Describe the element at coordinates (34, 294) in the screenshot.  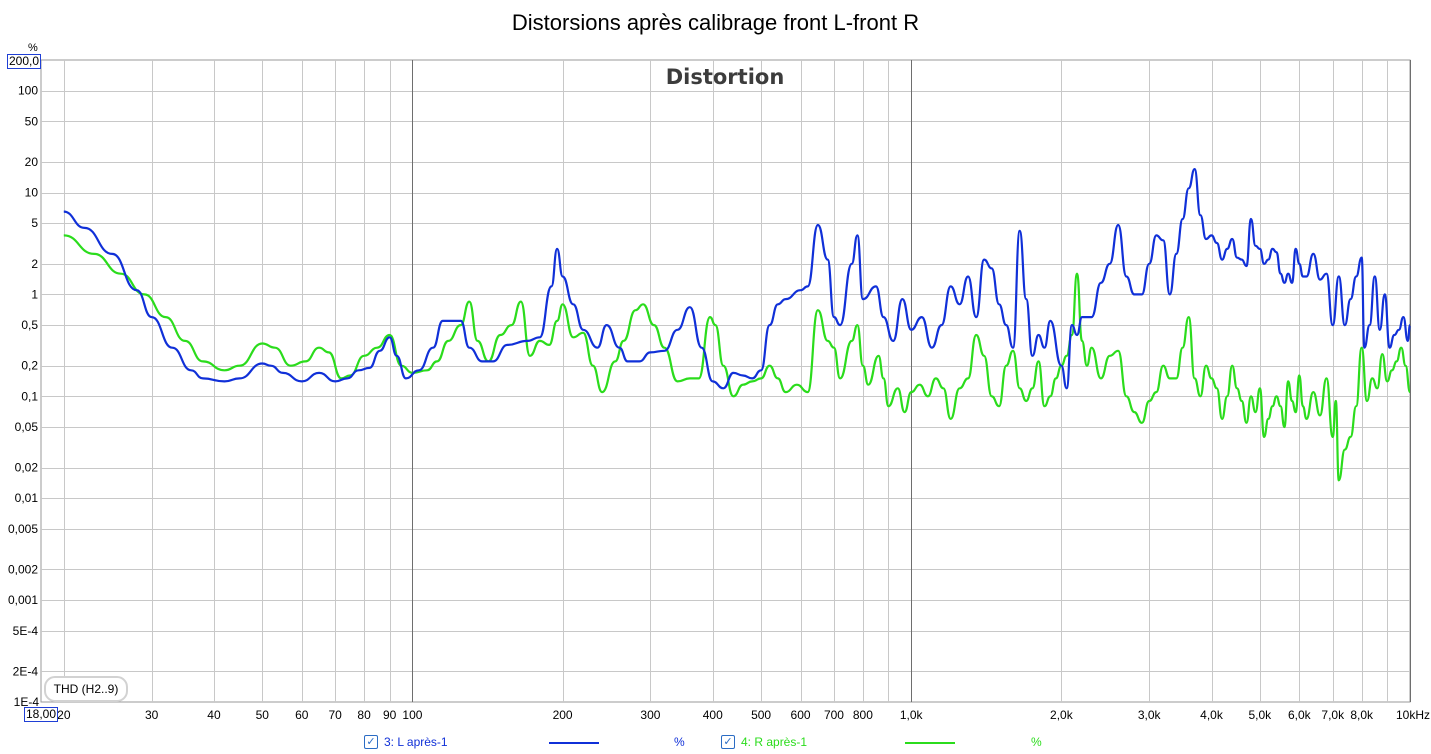
I see `y-tick-label: 1` at that location.